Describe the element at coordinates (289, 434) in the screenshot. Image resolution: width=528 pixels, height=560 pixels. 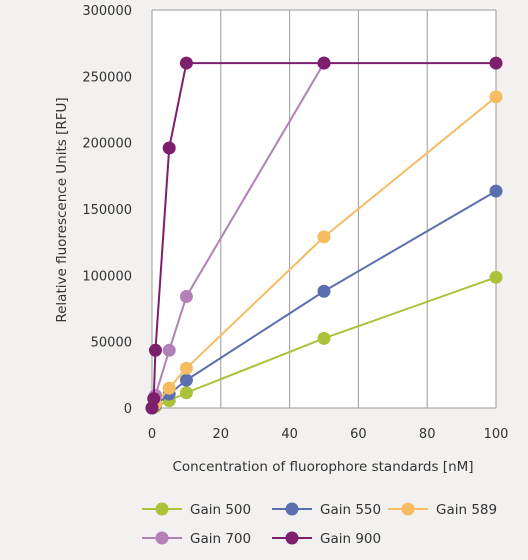
I see `x-tick-label: 40` at that location.